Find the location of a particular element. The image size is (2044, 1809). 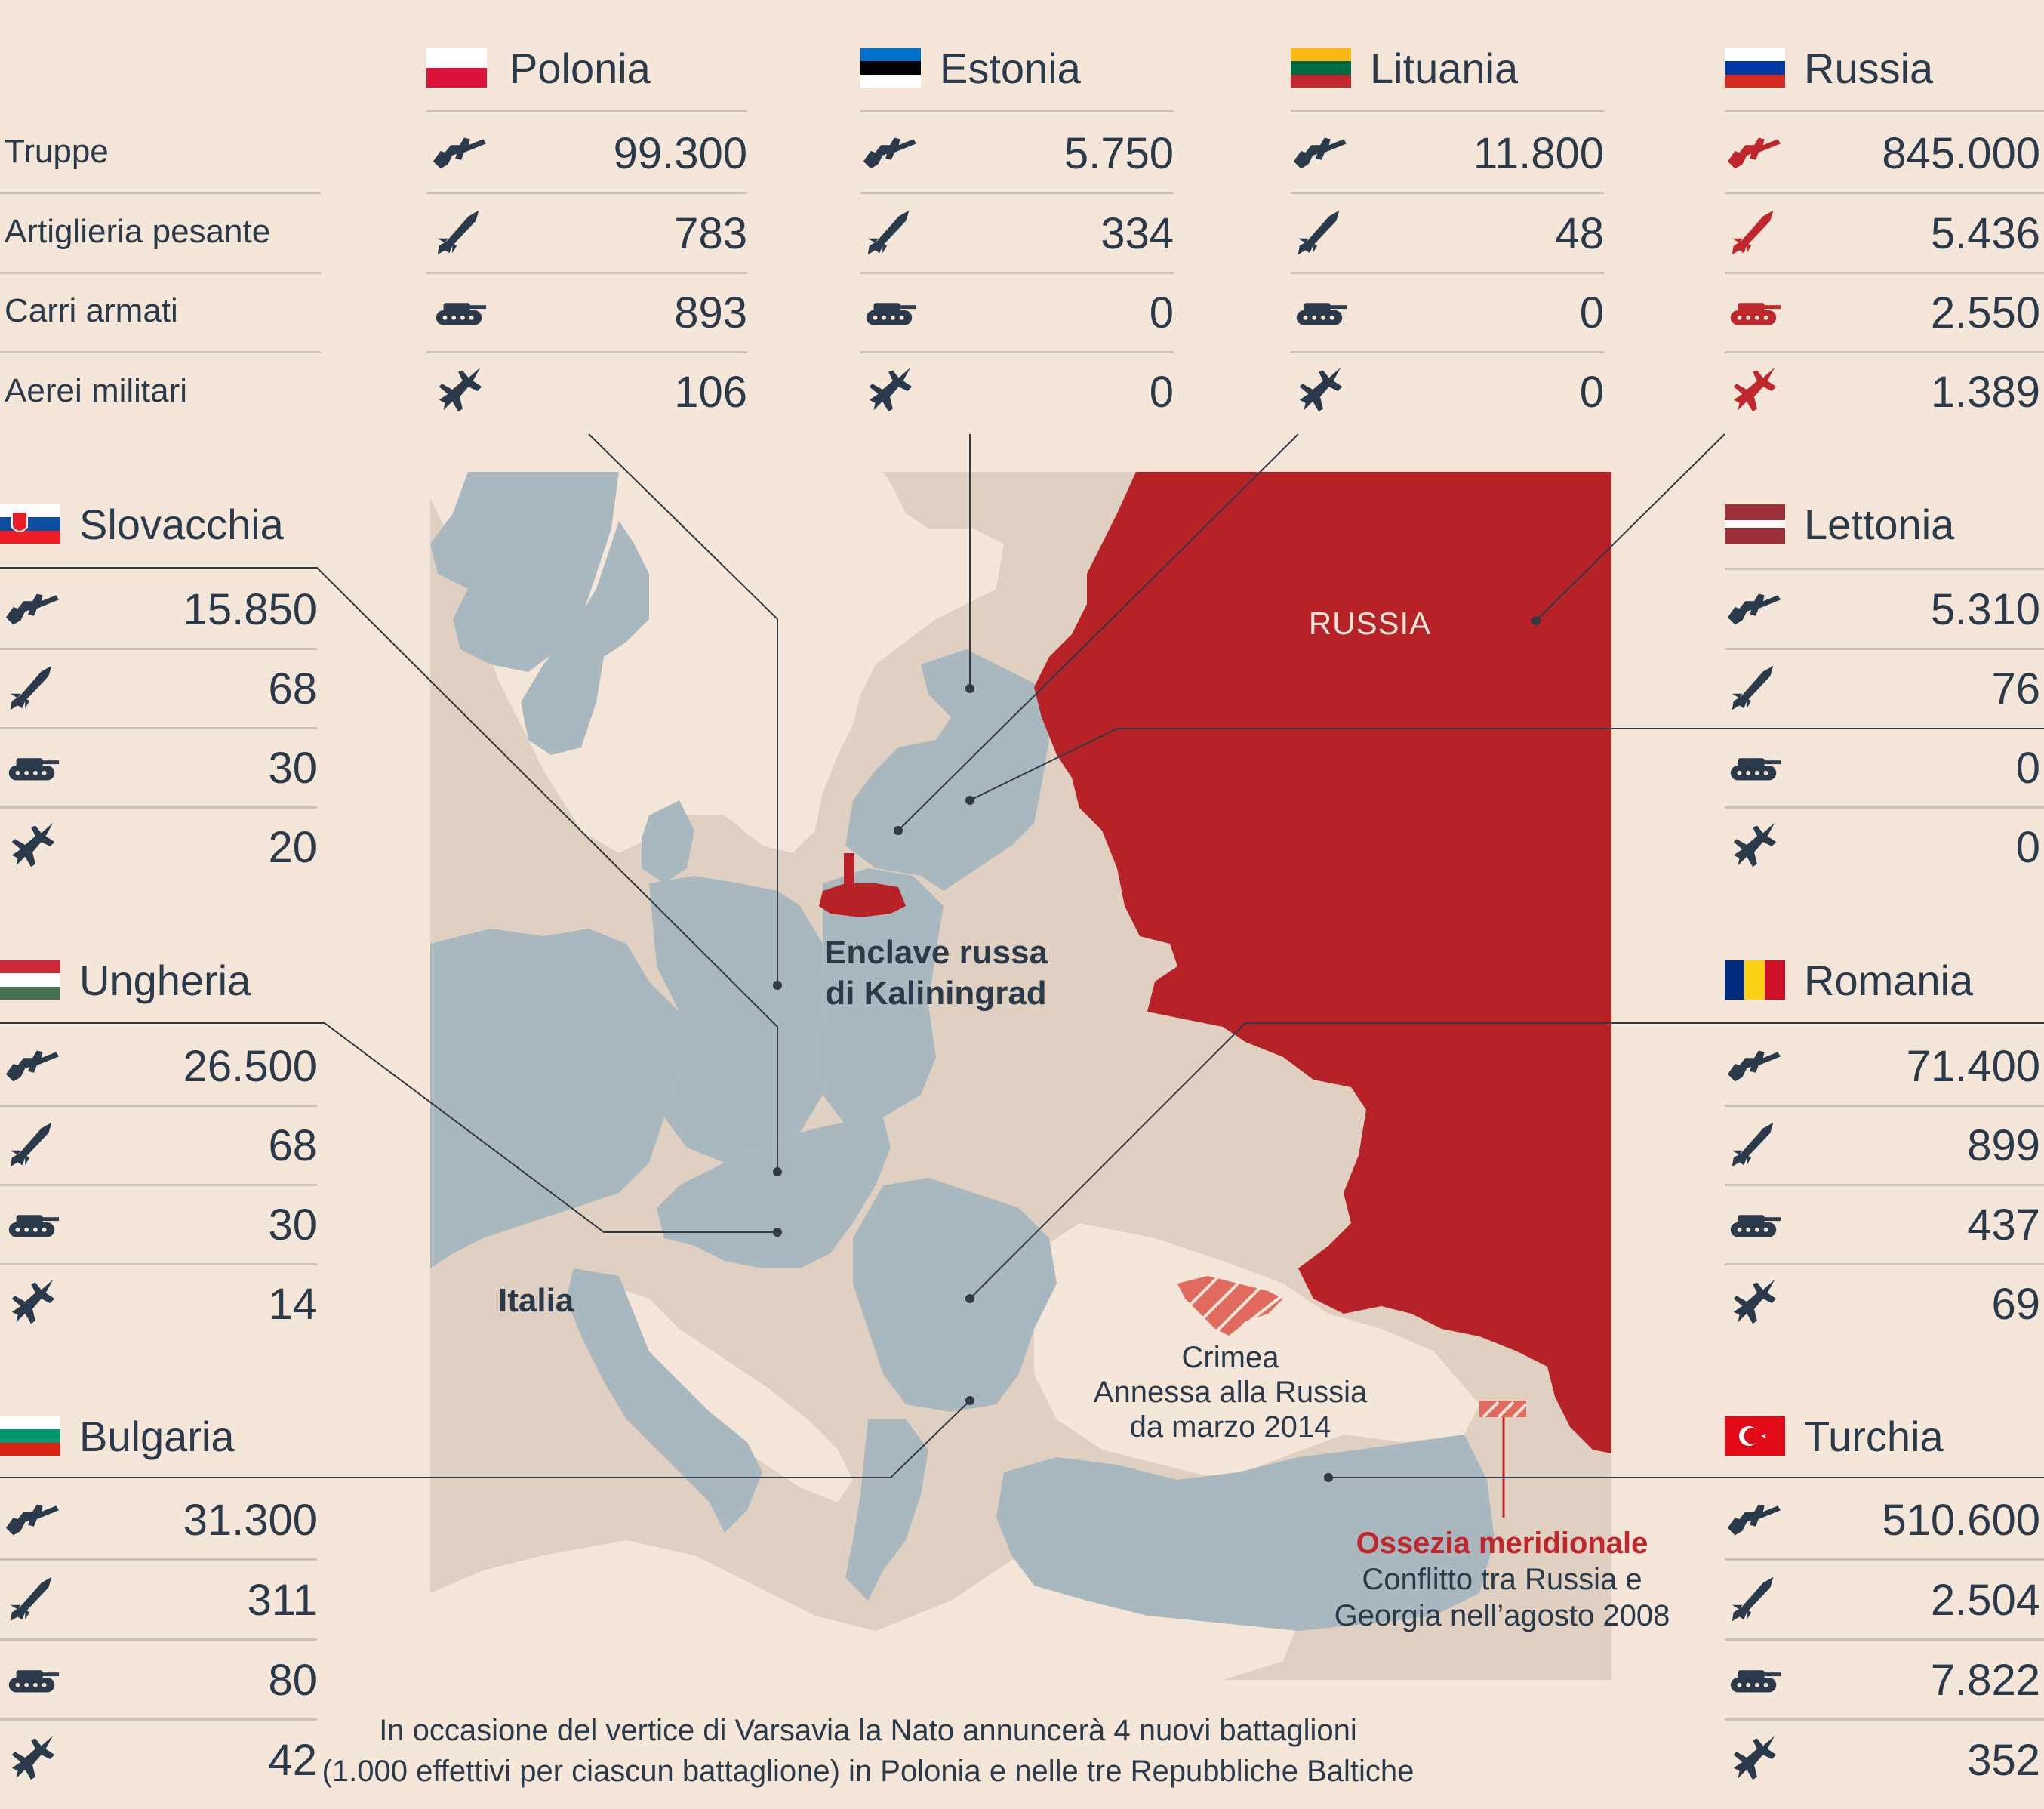

flag-lituania-icon is located at coordinates (1321, 68).